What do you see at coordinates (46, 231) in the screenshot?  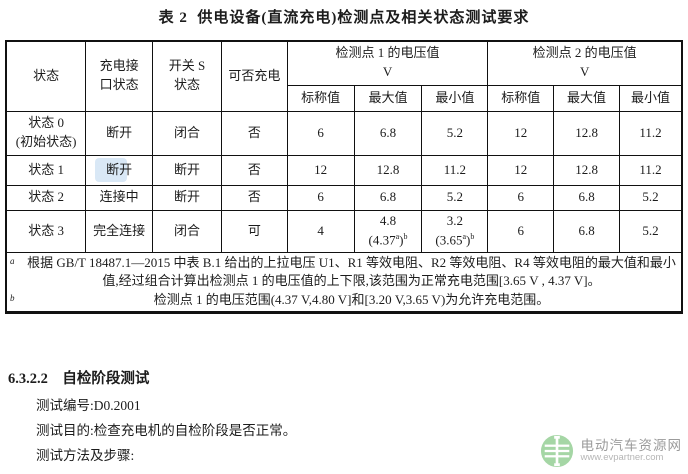 I see `cell-state: 状态 3` at bounding box center [46, 231].